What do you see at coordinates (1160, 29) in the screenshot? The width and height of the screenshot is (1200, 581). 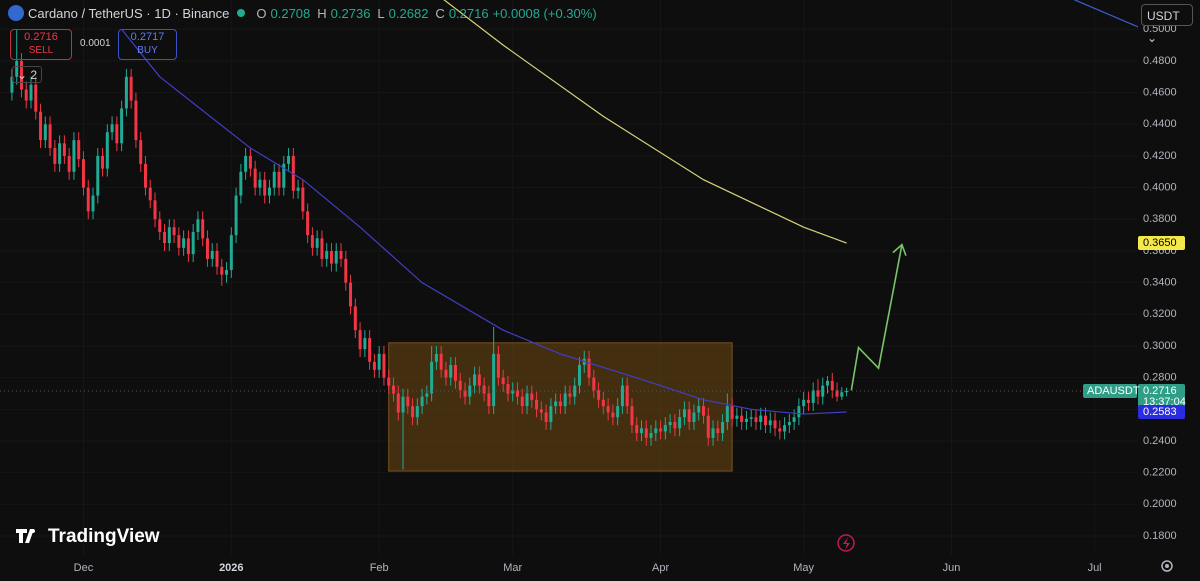 I see `y-tick-label: 0.5000` at bounding box center [1160, 29].